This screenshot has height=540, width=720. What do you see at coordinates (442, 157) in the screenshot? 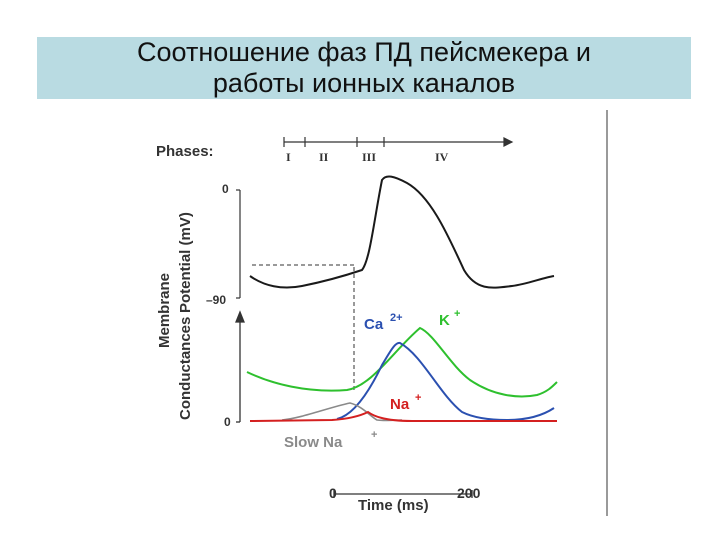
I see `phase-label-4: IV` at bounding box center [442, 157].